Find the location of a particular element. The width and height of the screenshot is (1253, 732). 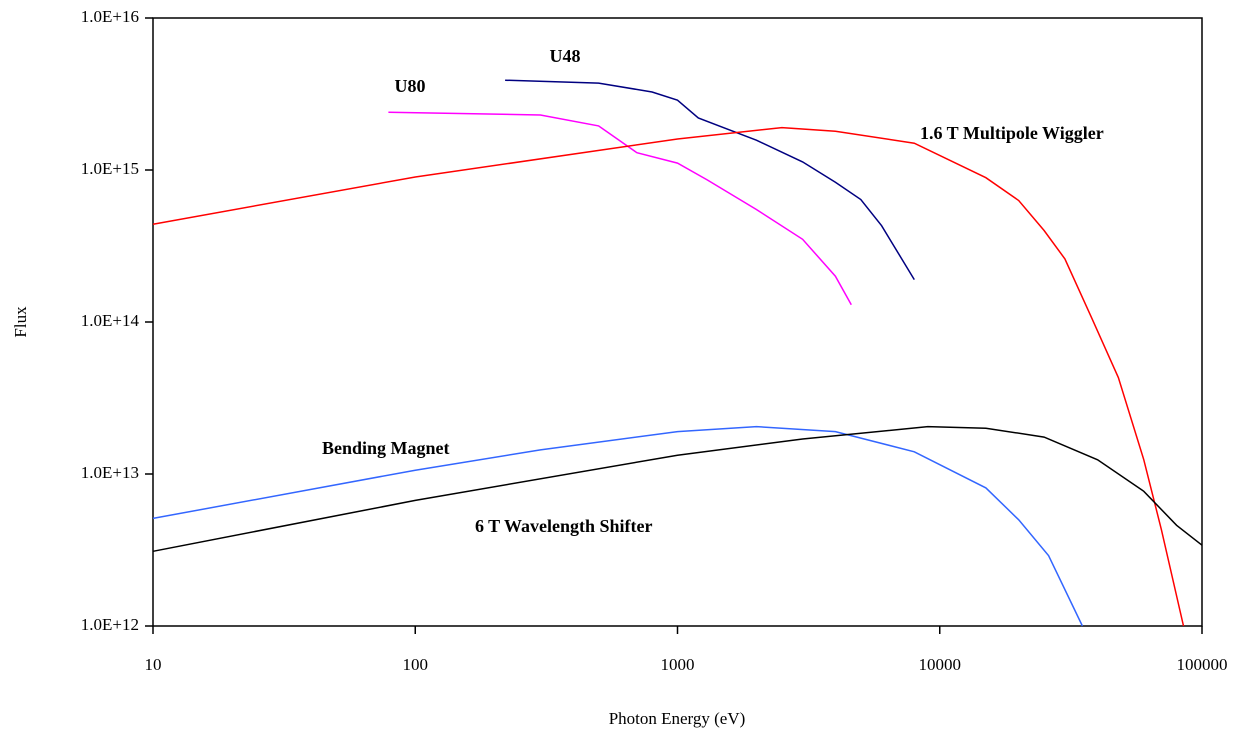

series-label: U80 is located at coordinates (410, 86).